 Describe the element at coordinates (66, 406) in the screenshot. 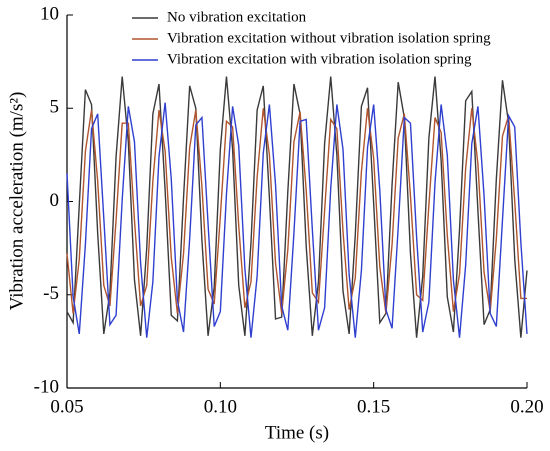

I see `x-tick-label: 0.05` at that location.